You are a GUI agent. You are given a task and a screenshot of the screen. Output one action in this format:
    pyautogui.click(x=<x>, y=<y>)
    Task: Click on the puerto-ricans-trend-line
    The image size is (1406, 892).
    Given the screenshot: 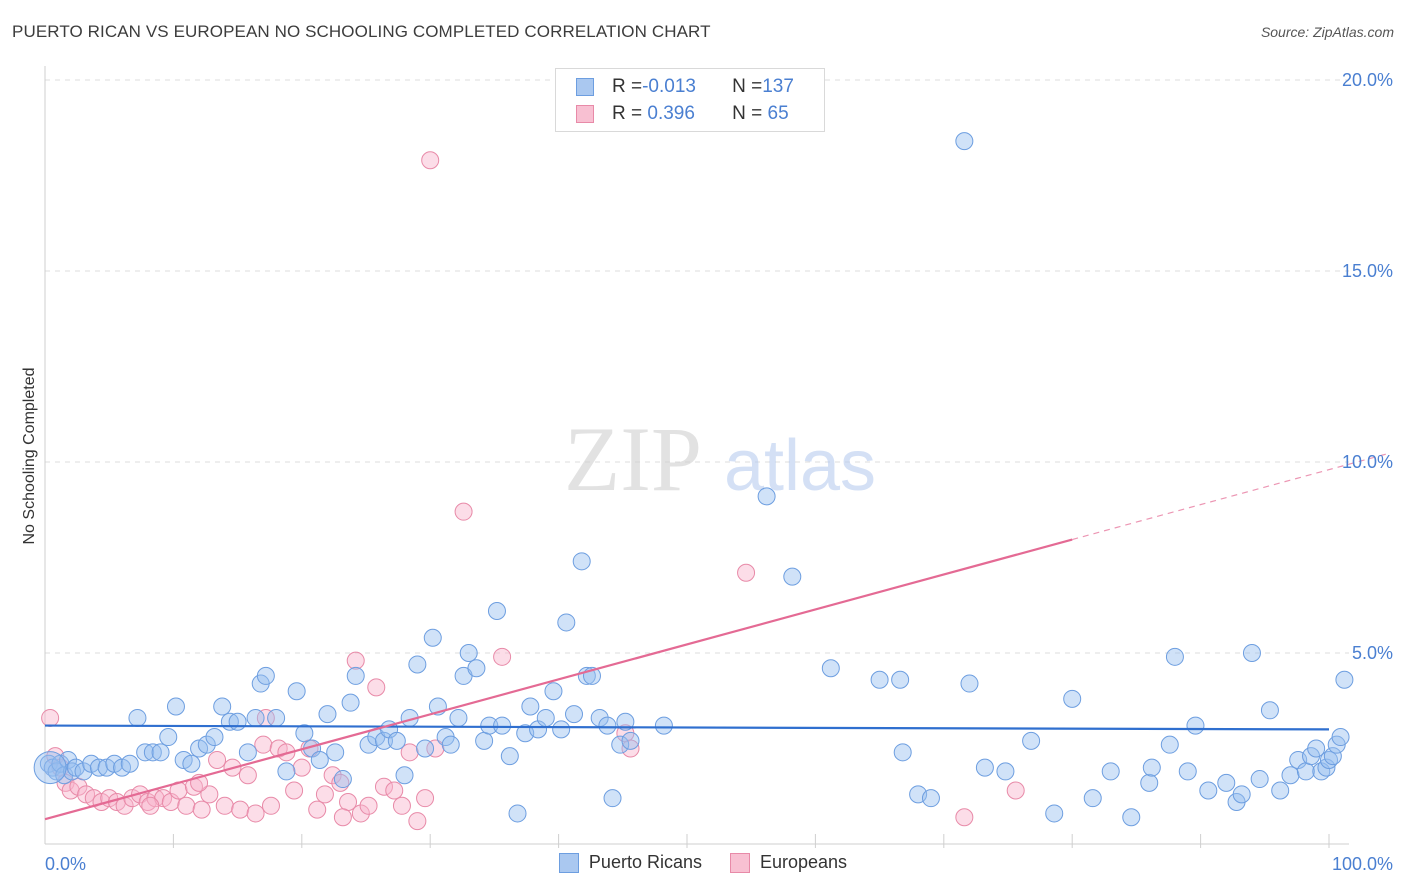 What is the action you would take?
    pyautogui.click(x=687, y=727)
    